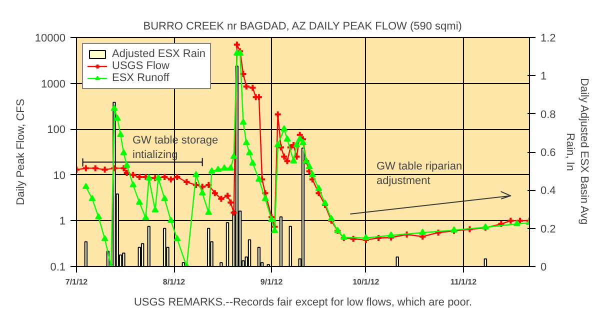 This screenshot has height=321, width=593. Describe the element at coordinates (419, 173) in the screenshot. I see `annotation: GW table riparian adjustment` at that location.